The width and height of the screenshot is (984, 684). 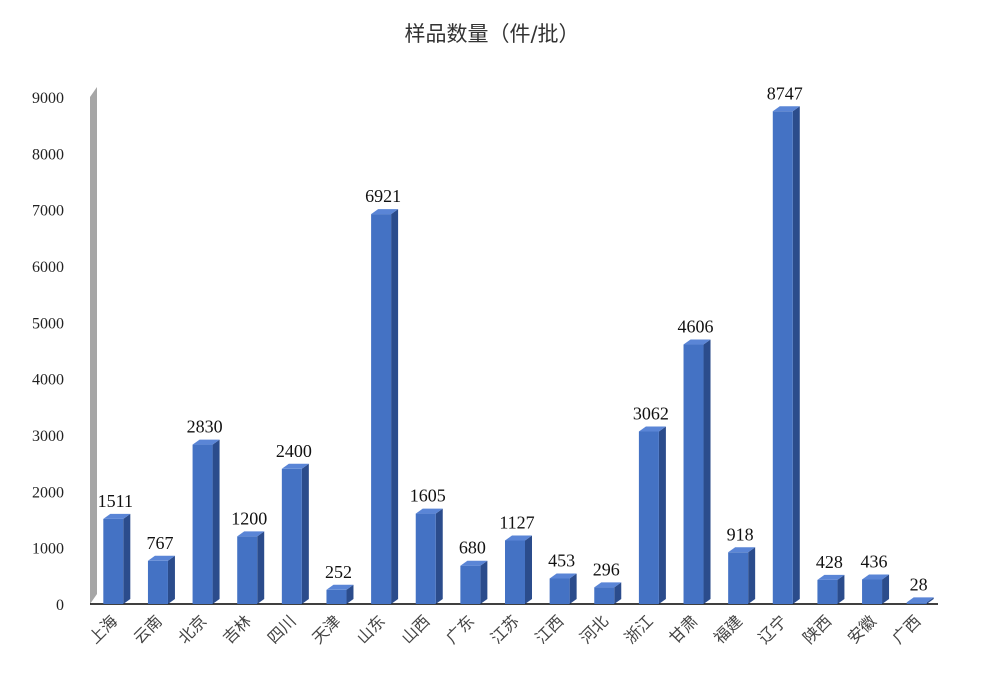 I want to click on data-label: 1200, so click(x=249, y=518).